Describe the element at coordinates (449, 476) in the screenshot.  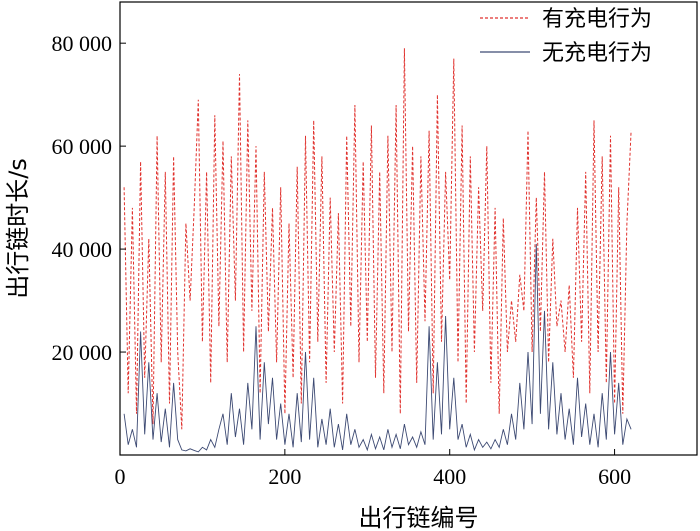
I see `x-tick-label: 400` at that location.